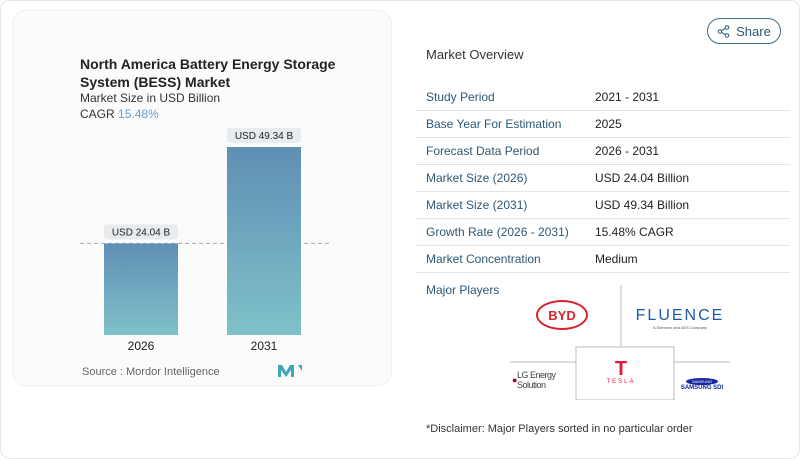 The height and width of the screenshot is (459, 800). Describe the element at coordinates (150, 98) in the screenshot. I see `chart-subtitle: Market Size in USD Billion` at that location.